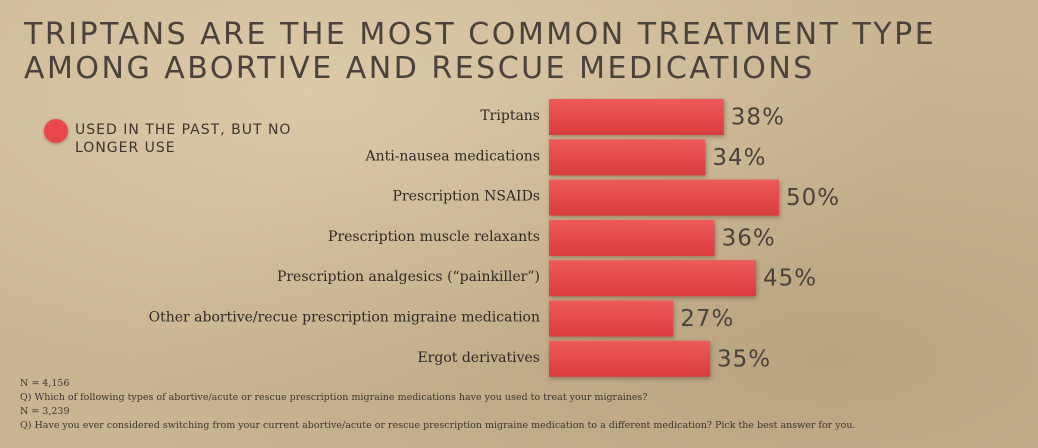  Describe the element at coordinates (434, 237) in the screenshot. I see `category-label: Prescription muscle relaxants` at that location.